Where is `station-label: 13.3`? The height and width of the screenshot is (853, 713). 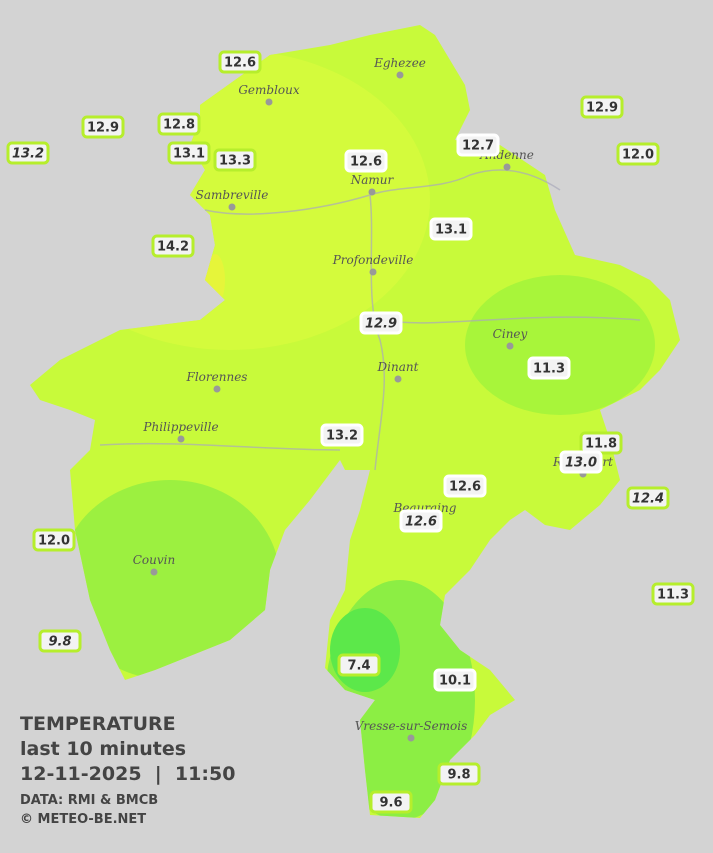
station-label: 13.3 is located at coordinates (235, 160).